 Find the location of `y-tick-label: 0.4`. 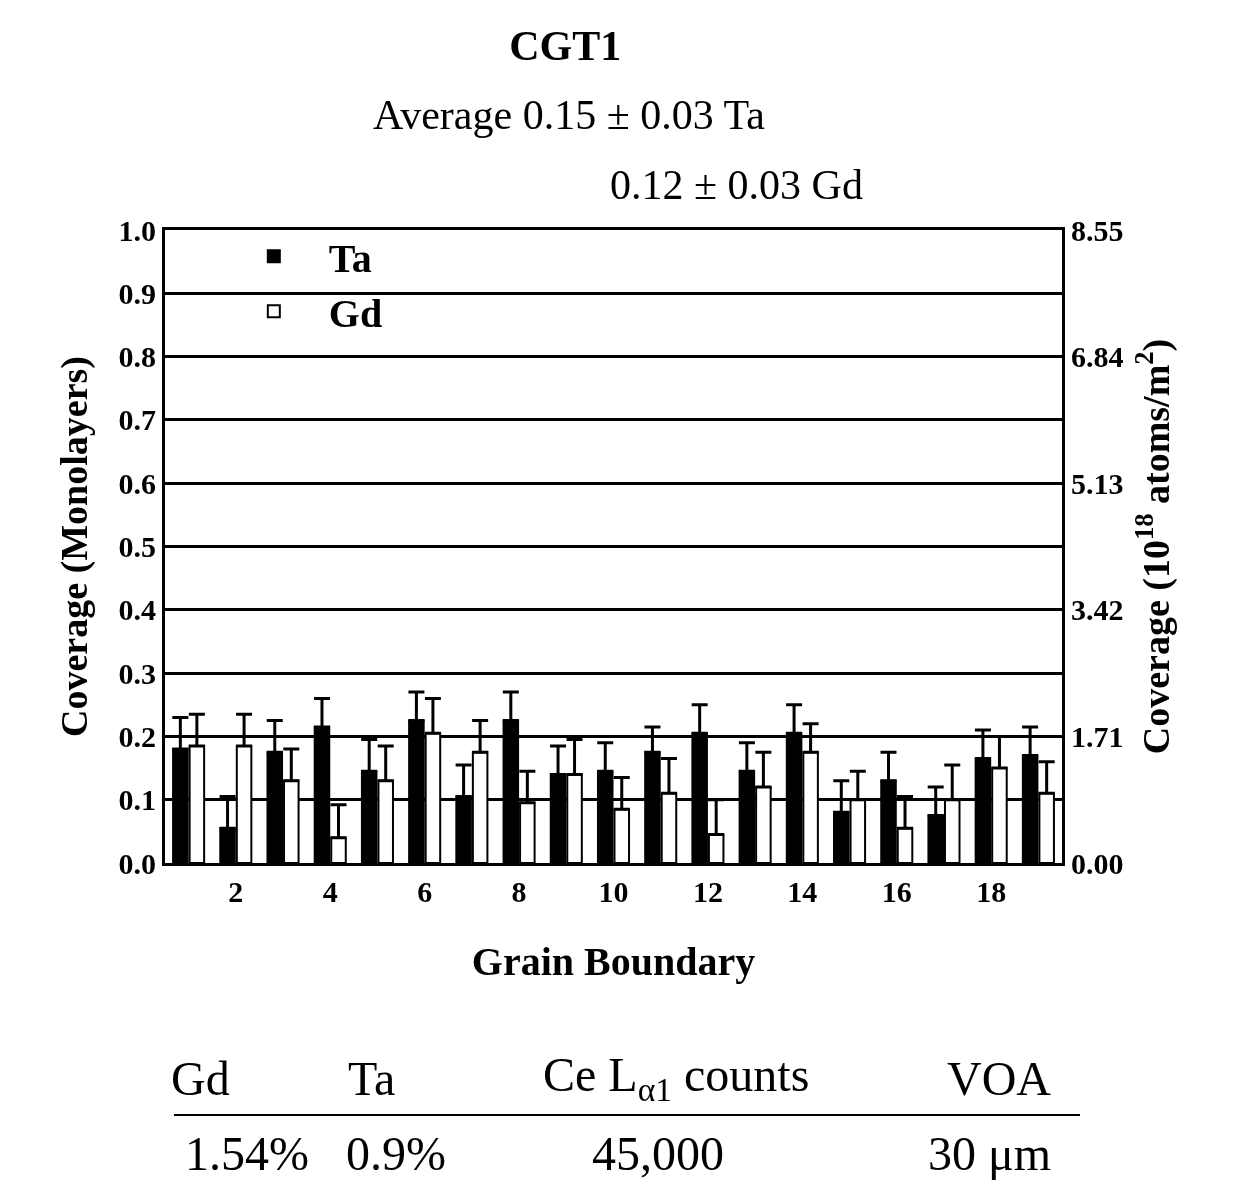

y-tick-label: 0.4 is located at coordinates (137, 610).